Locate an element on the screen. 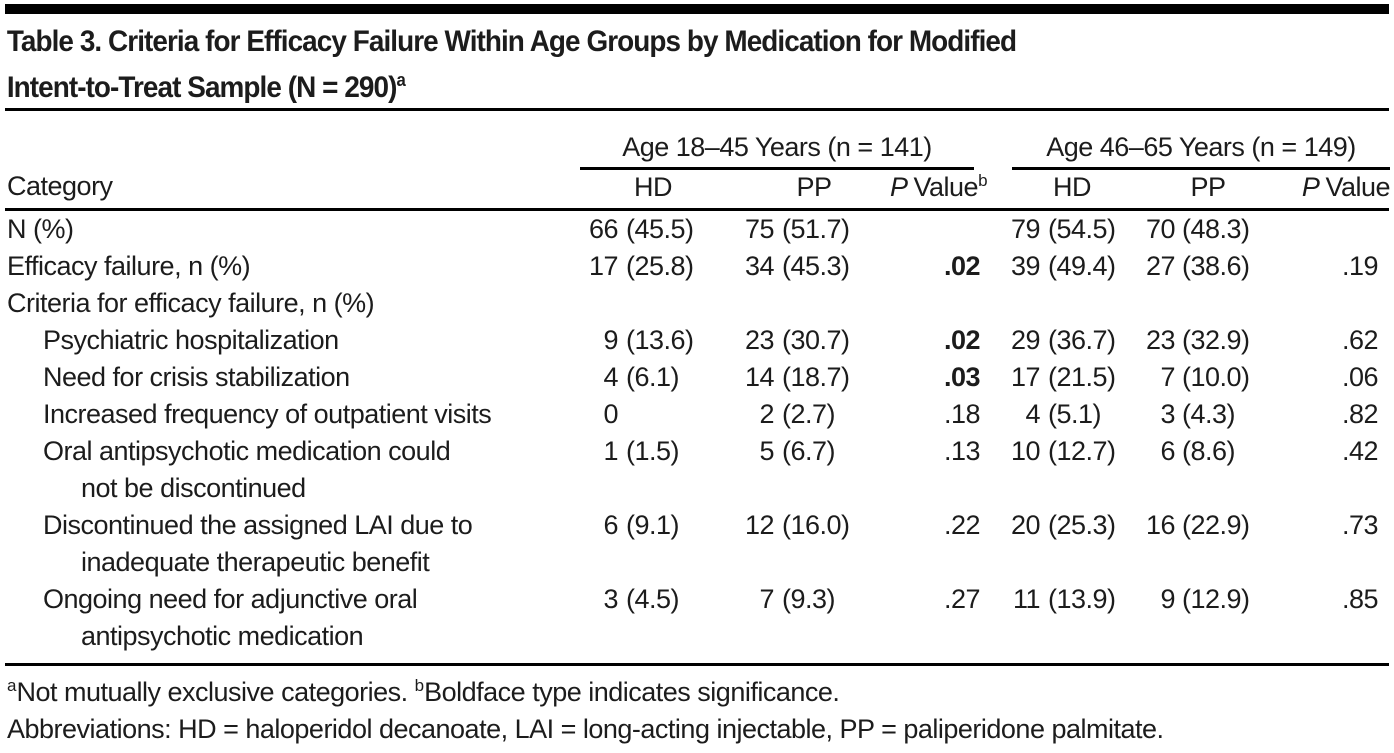  footnote-marker: b is located at coordinates (419, 685).